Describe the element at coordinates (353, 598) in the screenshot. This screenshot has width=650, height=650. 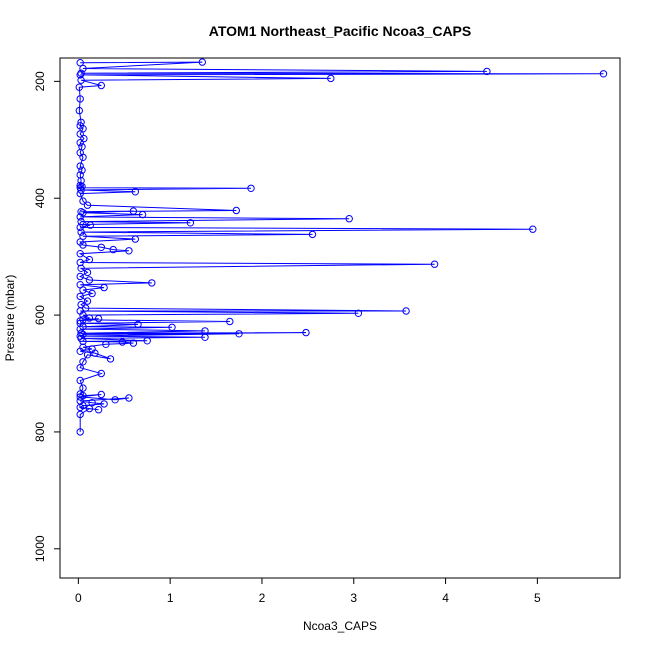
I see `x-tick-label: 3` at that location.